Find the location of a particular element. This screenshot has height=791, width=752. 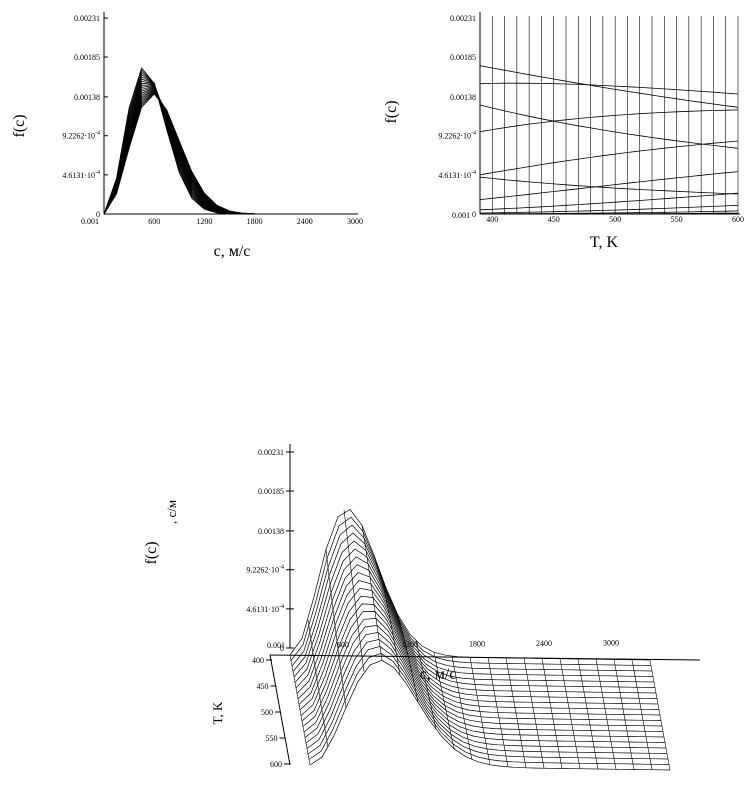

x-tick-label: 500 is located at coordinates (615, 219).